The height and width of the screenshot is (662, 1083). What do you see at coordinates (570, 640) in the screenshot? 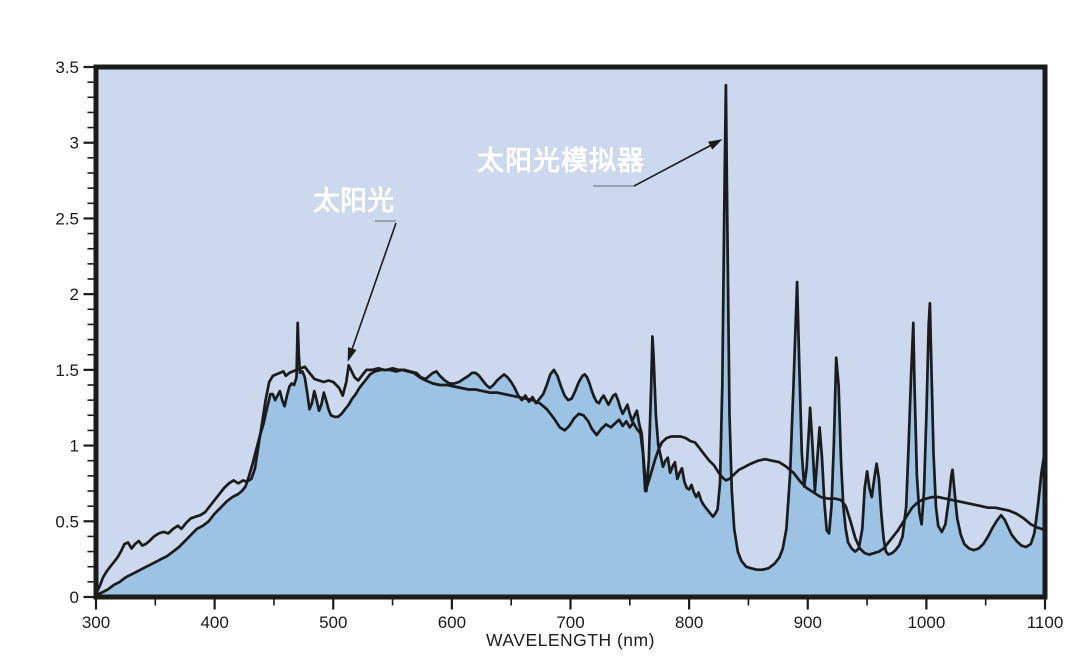
I see `x-axis-title: WAVELENGTH (nm)` at bounding box center [570, 640].